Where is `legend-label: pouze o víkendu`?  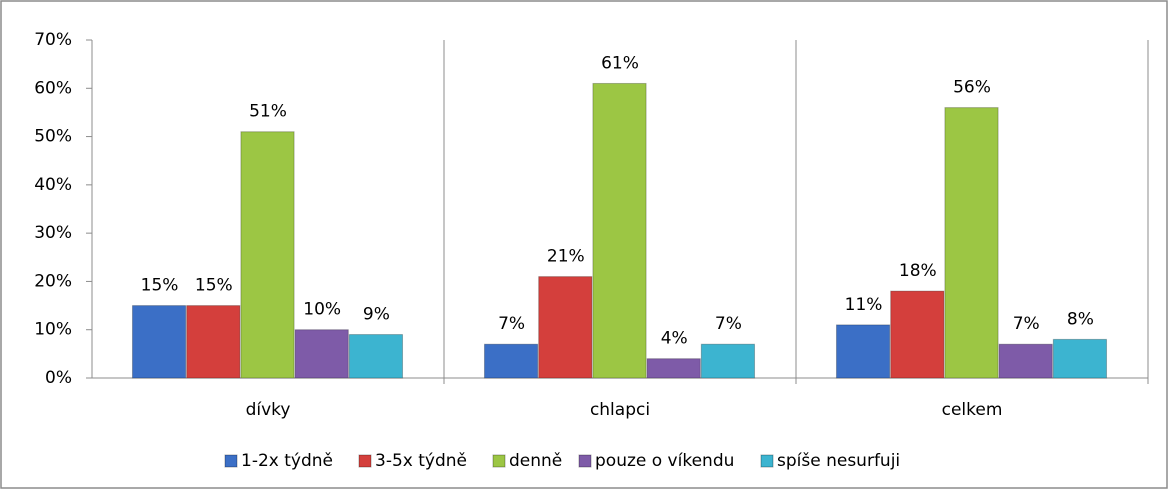
legend-label: pouze o víkendu is located at coordinates (664, 461).